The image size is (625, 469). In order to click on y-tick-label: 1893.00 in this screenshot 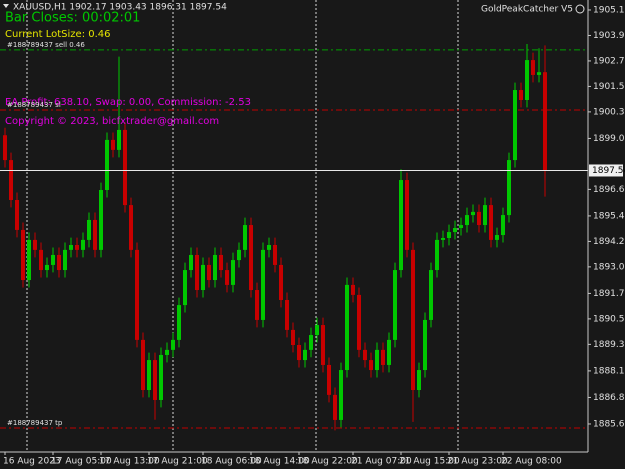, I will do `click(609, 267)`.